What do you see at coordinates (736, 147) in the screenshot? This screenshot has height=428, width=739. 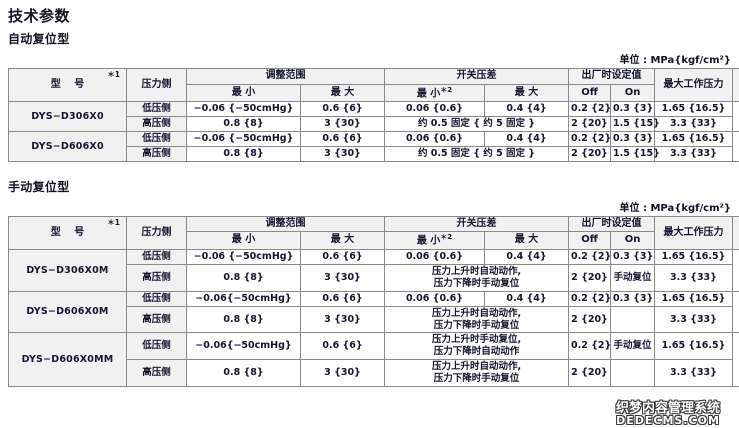 I see `contact-type-cell: 图 2` at bounding box center [736, 147].